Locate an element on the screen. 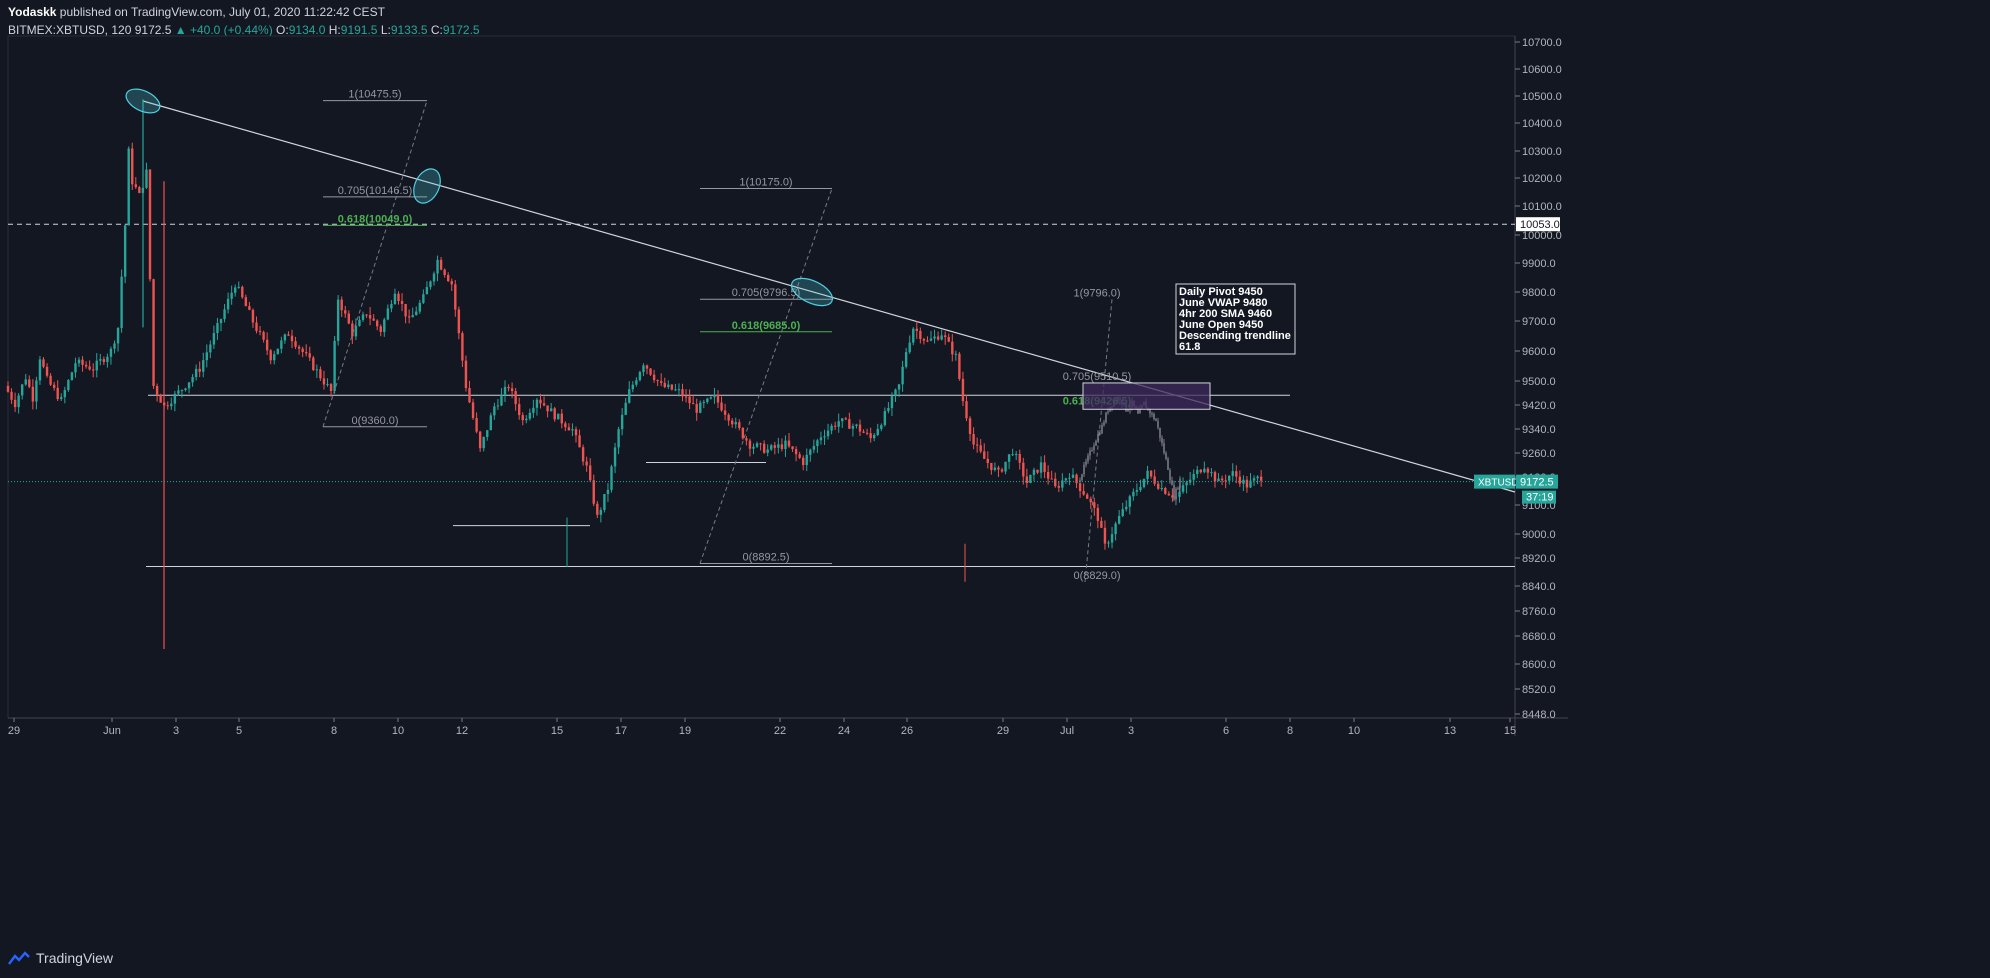 This screenshot has height=978, width=1990. low-value: 9133.5 is located at coordinates (409, 30).